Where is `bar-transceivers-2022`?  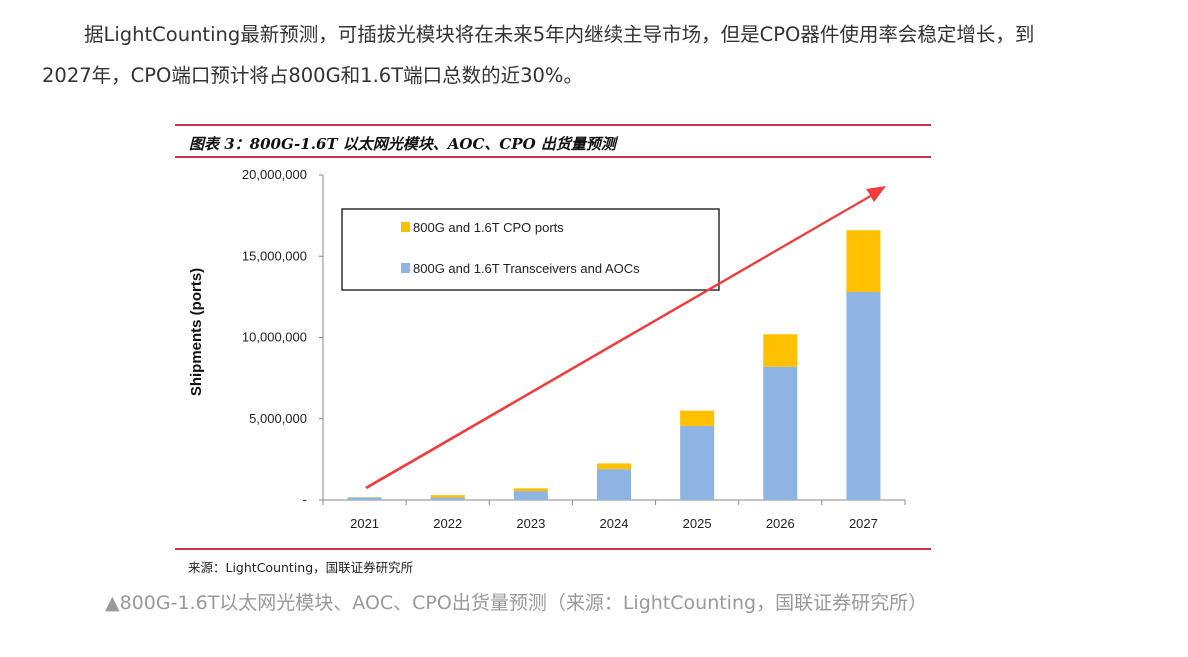
bar-transceivers-2022 is located at coordinates (447, 498).